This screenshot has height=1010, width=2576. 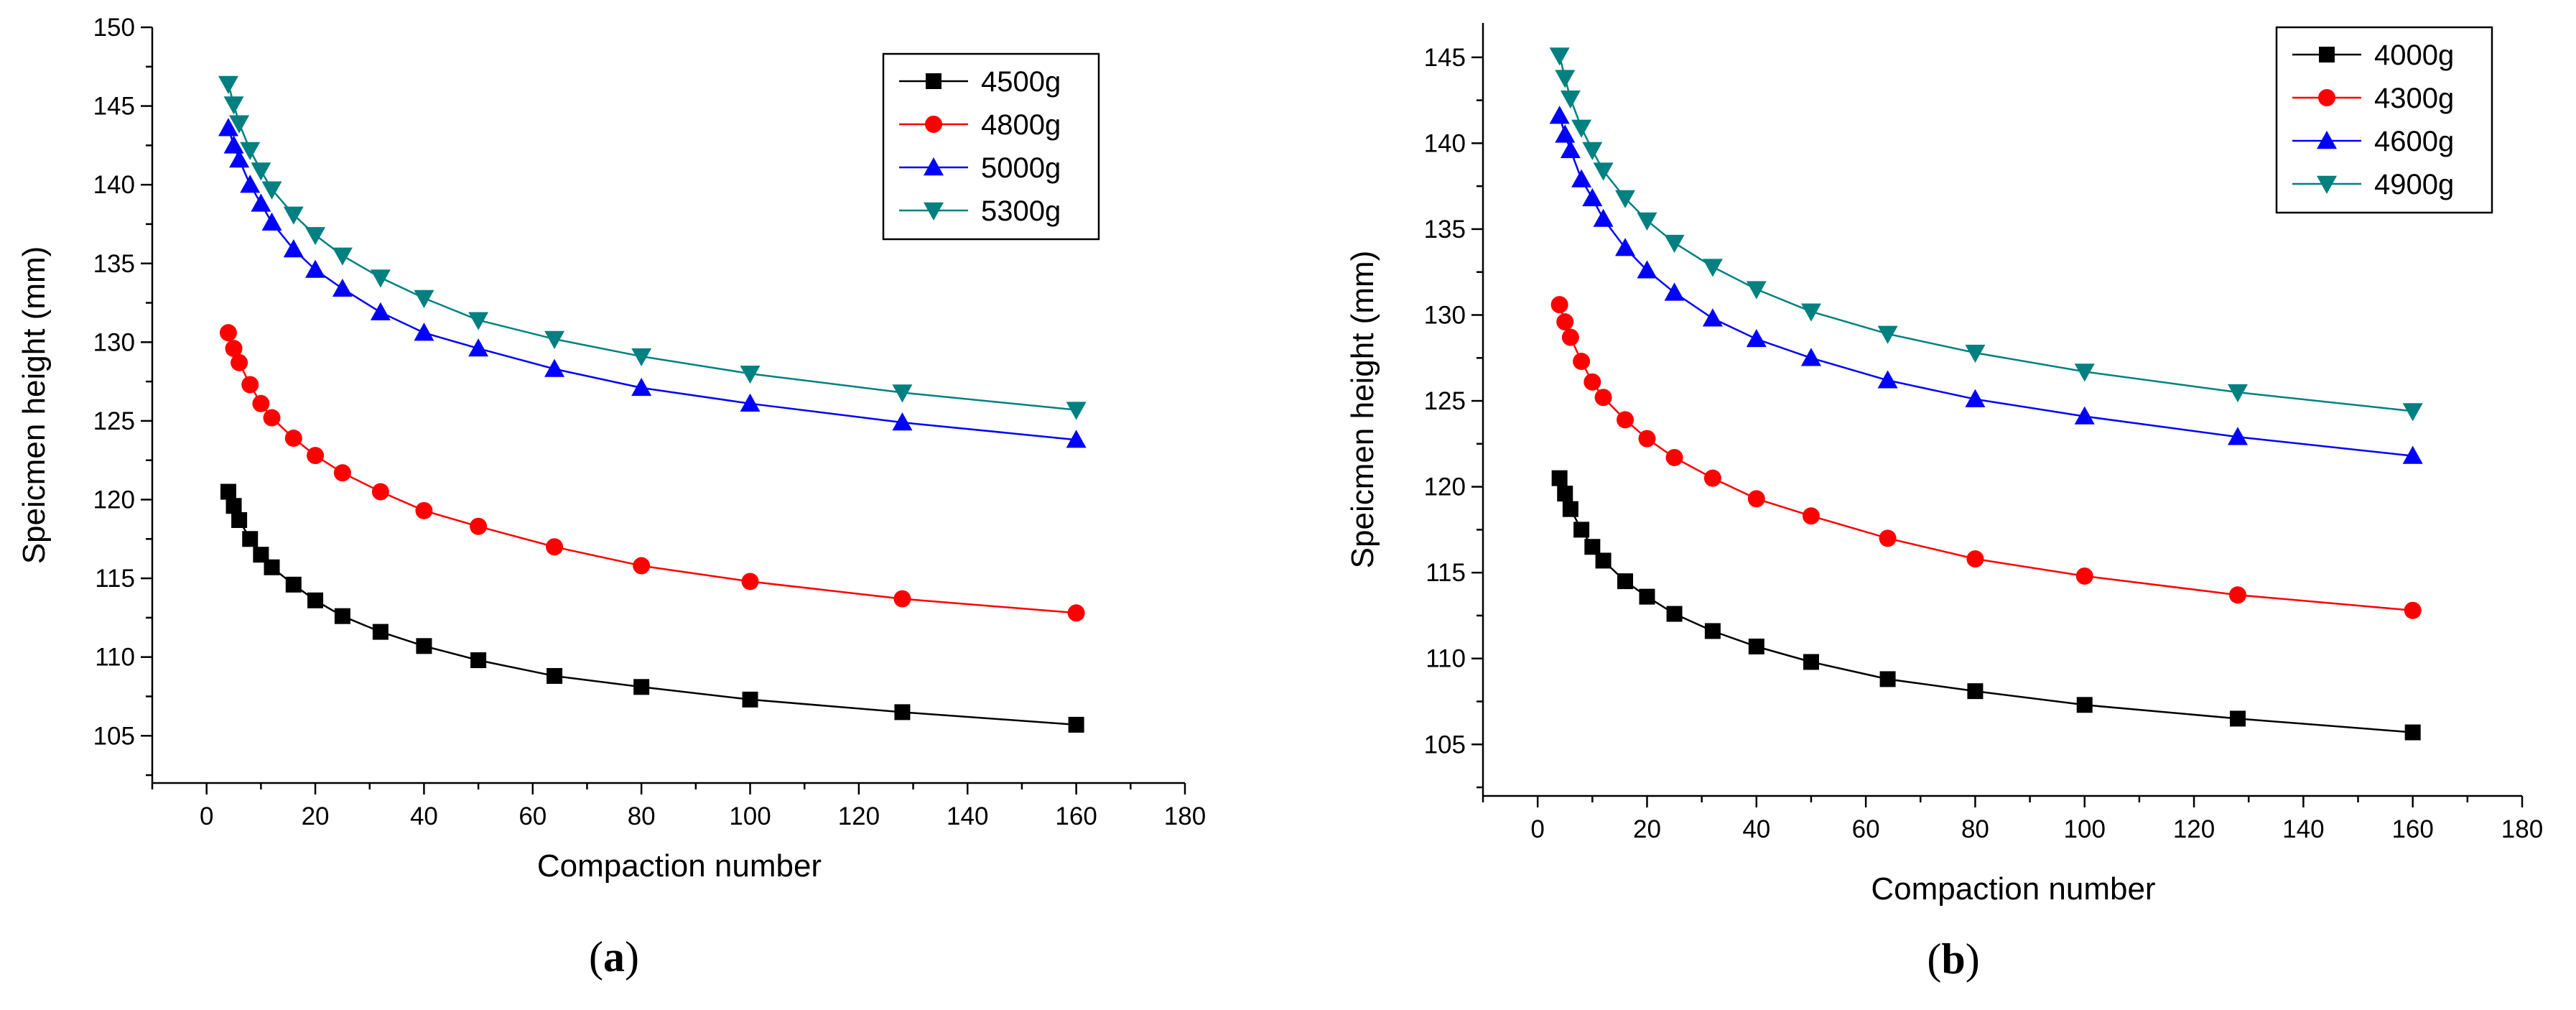 I want to click on x-tick-label: 20, so click(x=316, y=816).